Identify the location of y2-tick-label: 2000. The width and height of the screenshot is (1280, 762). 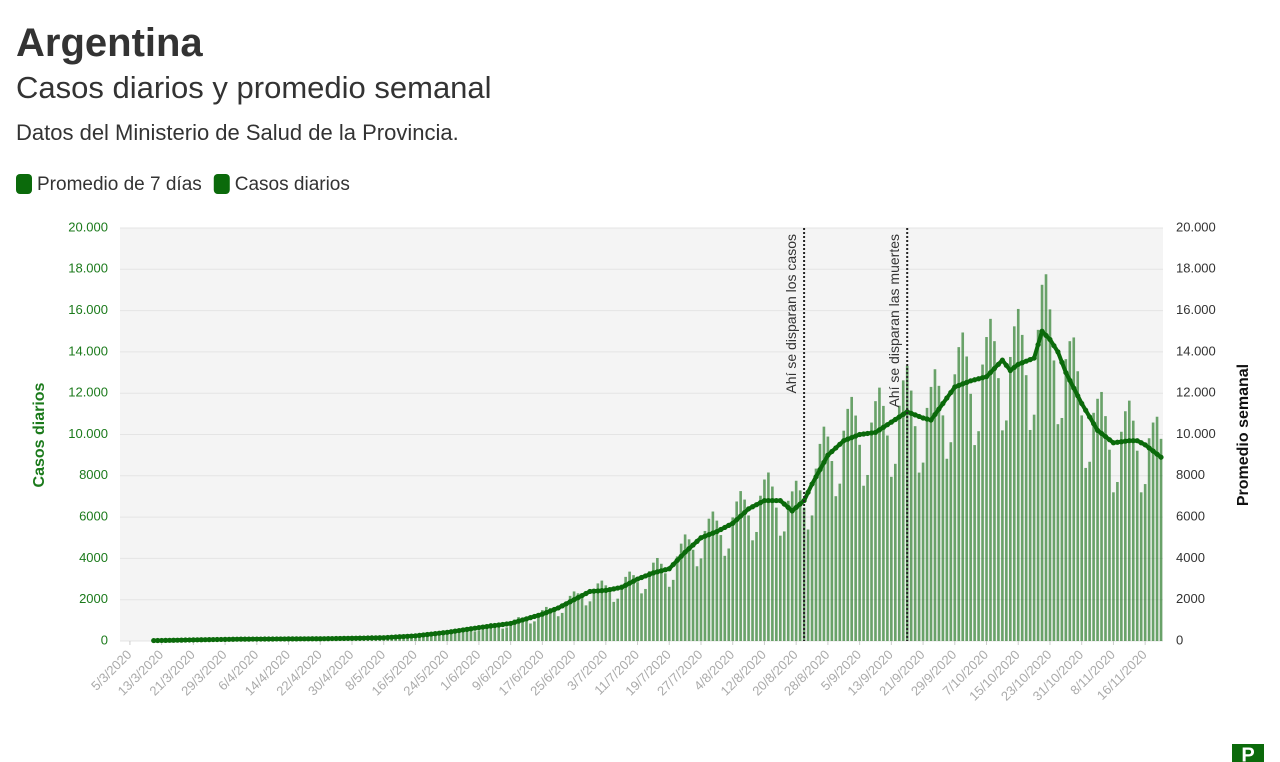
(1190, 598).